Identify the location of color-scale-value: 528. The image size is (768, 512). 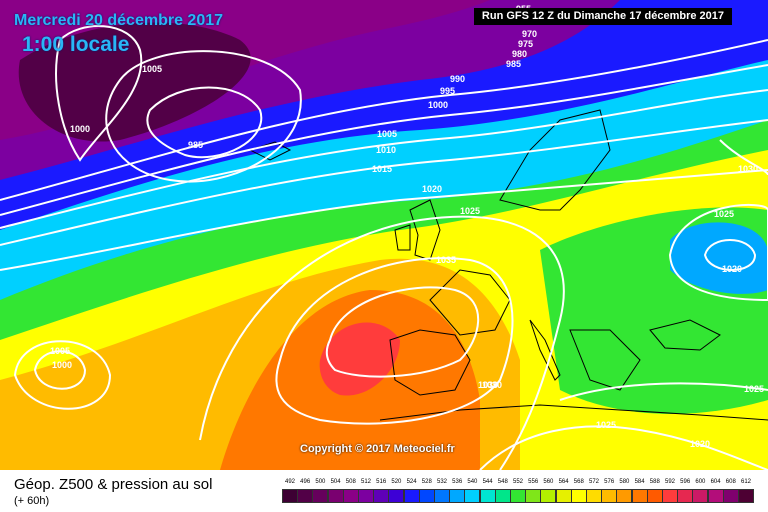
(426, 482).